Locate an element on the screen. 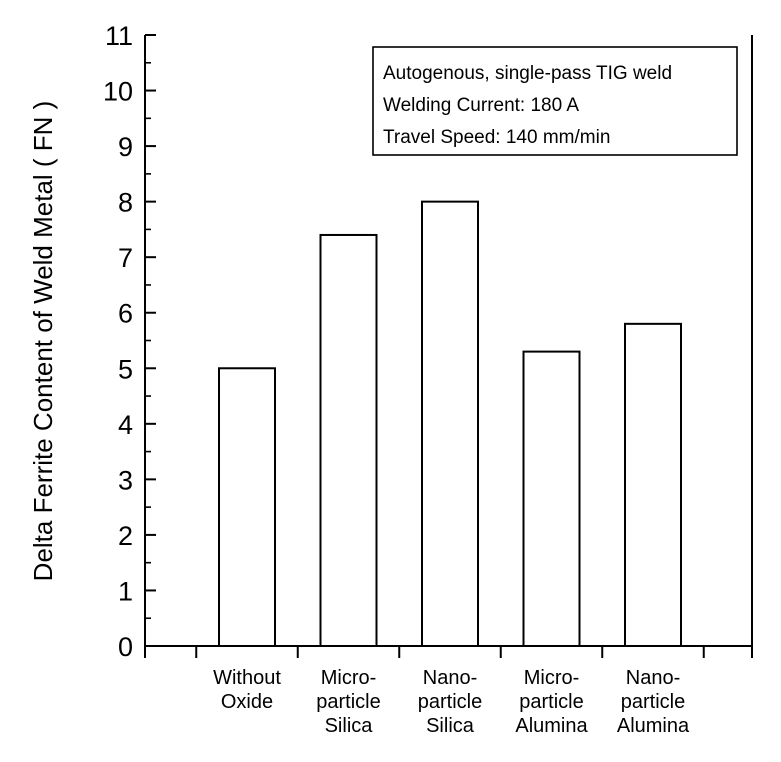  x-tick-label: Nano-particle Silica is located at coordinates (450, 702).